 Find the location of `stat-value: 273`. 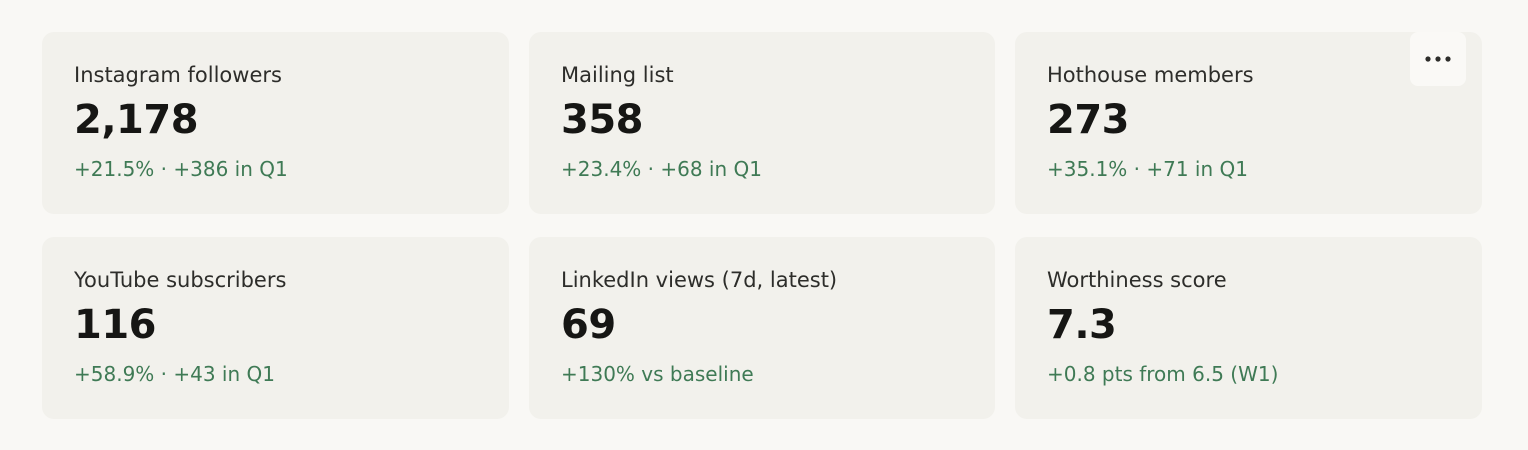

stat-value: 273 is located at coordinates (1088, 120).